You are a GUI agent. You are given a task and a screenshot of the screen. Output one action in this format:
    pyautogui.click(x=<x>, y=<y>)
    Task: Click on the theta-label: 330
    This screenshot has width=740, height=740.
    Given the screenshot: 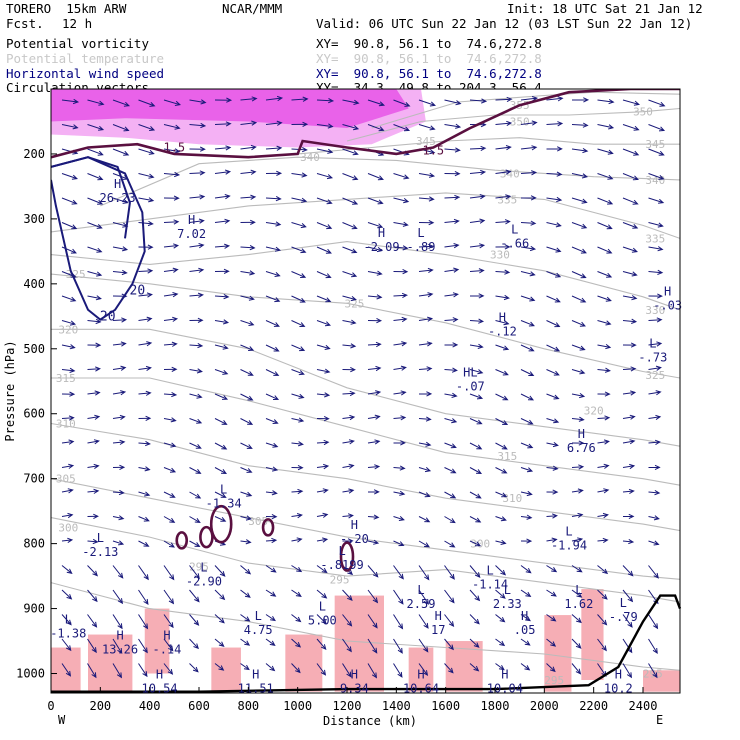 What is the action you would take?
    pyautogui.click(x=500, y=255)
    